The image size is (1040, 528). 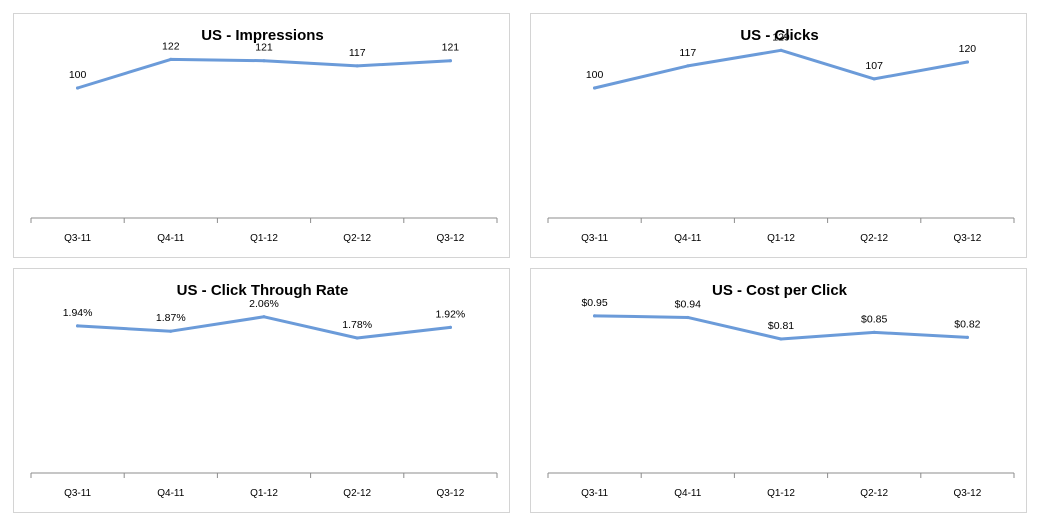 What do you see at coordinates (262, 35) in the screenshot?
I see `chart-title: US - Impressions` at bounding box center [262, 35].